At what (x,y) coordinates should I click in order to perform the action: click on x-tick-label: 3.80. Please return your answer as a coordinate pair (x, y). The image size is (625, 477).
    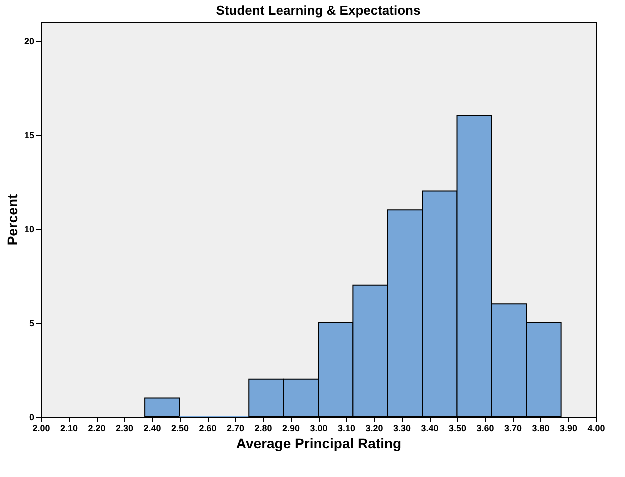
    Looking at the image, I should click on (541, 429).